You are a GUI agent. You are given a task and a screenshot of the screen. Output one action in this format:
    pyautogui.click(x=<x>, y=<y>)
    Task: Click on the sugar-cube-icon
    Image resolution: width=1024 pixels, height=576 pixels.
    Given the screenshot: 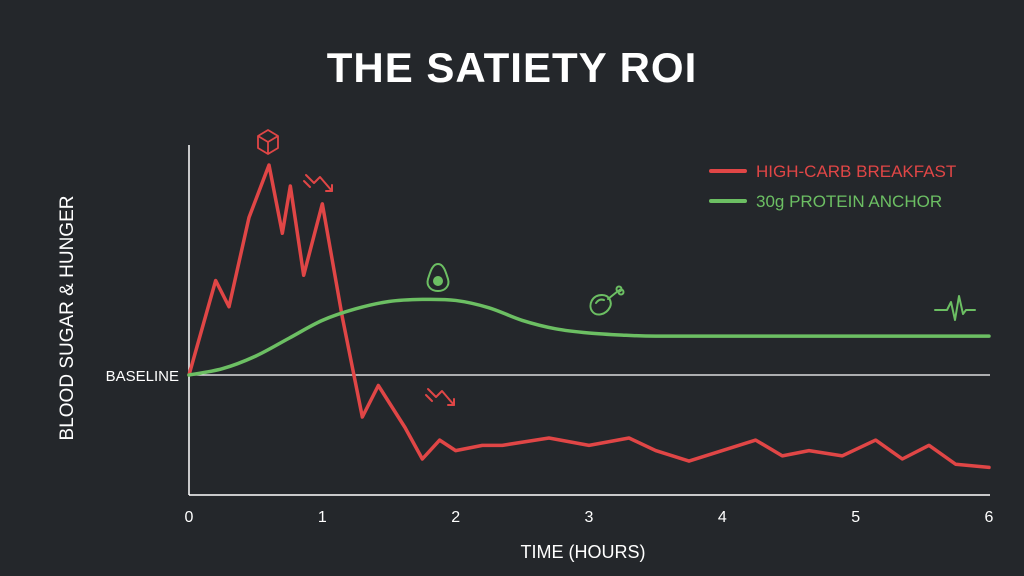 What is the action you would take?
    pyautogui.click(x=268, y=142)
    